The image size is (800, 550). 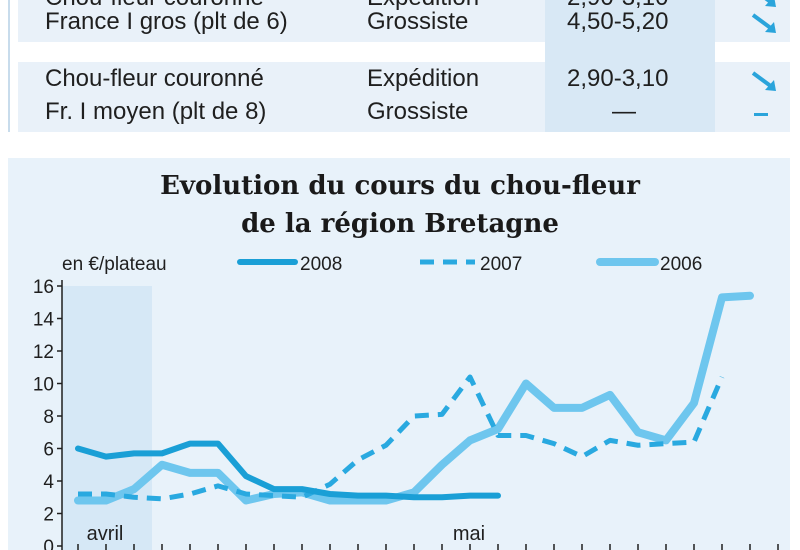 What do you see at coordinates (48, 543) in the screenshot?
I see `y-tick-label: 0` at bounding box center [48, 543].